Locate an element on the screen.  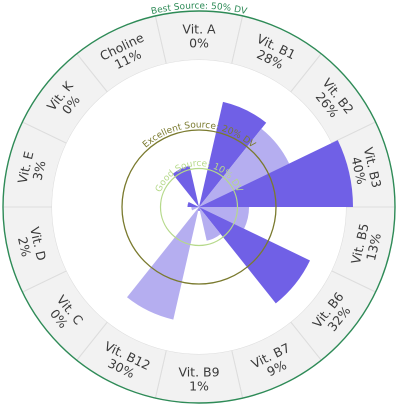
excellent-source-ring is located at coordinates (199, 207).